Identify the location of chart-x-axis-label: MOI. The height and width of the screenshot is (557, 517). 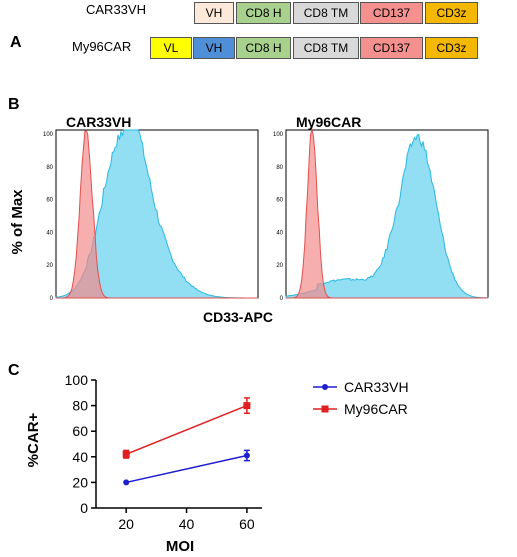
(180, 546).